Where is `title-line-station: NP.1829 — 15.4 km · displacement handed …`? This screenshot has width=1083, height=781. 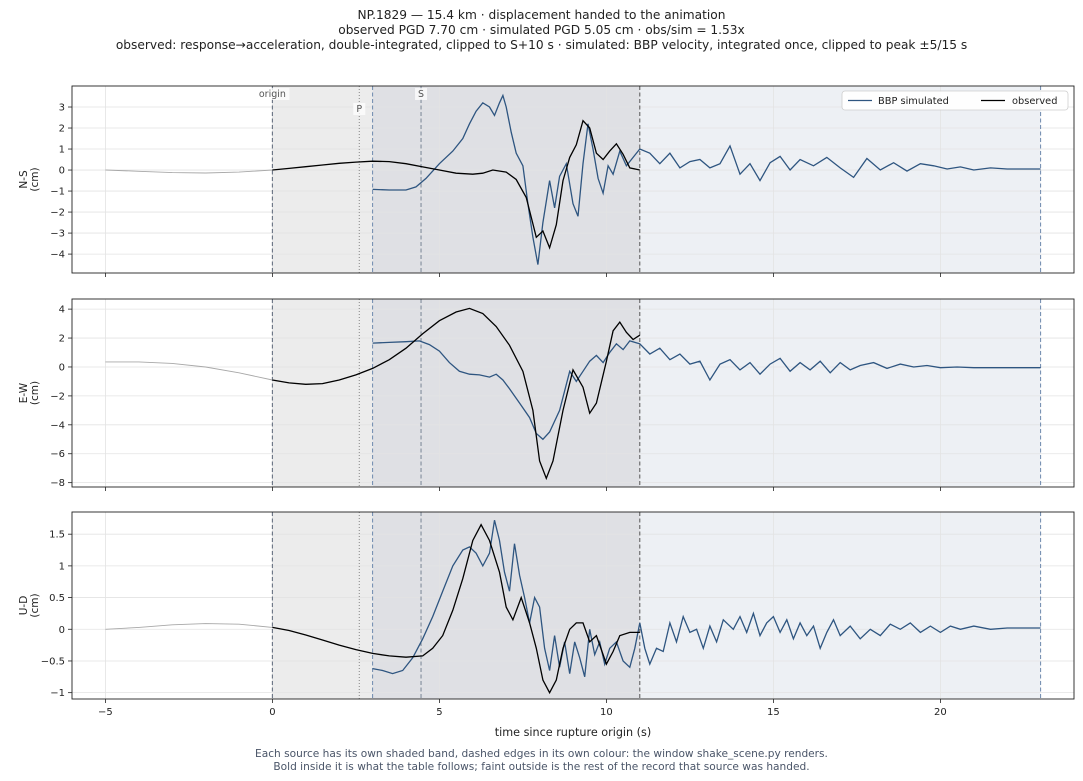
title-line-station: NP.1829 — 15.4 km · displacement handed … is located at coordinates (541, 15).